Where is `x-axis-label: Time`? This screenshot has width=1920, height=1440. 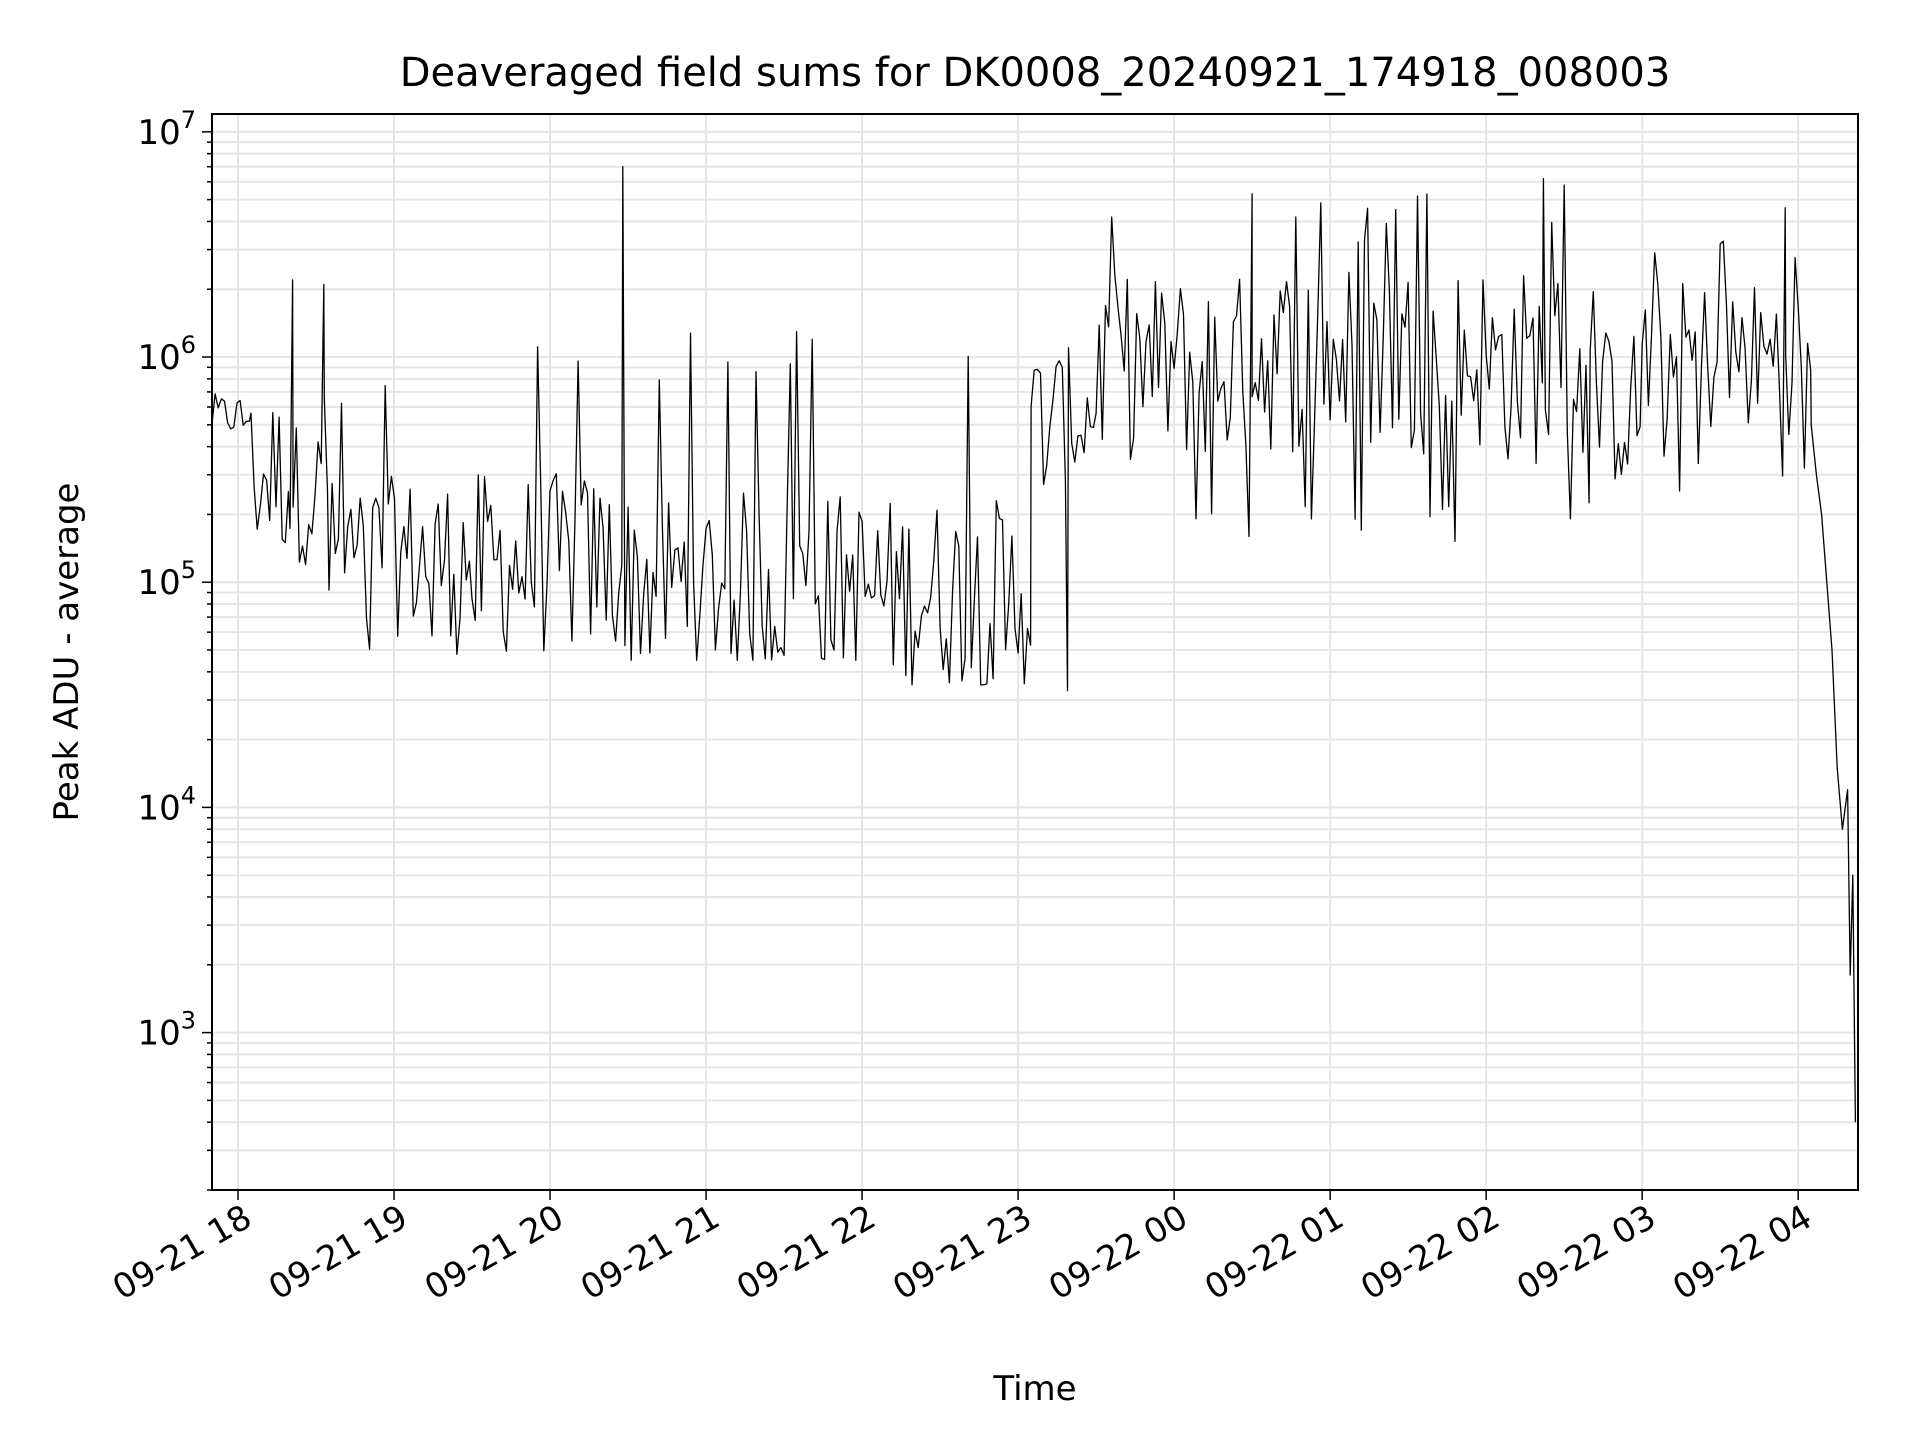
x-axis-label: Time is located at coordinates (1034, 1389).